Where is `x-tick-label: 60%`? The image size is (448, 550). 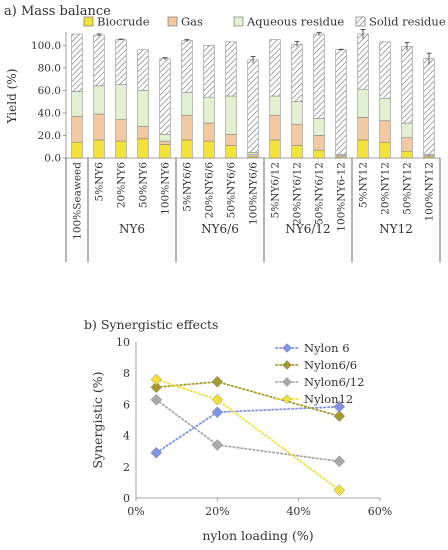 x-tick-label: 60% is located at coordinates (380, 511).